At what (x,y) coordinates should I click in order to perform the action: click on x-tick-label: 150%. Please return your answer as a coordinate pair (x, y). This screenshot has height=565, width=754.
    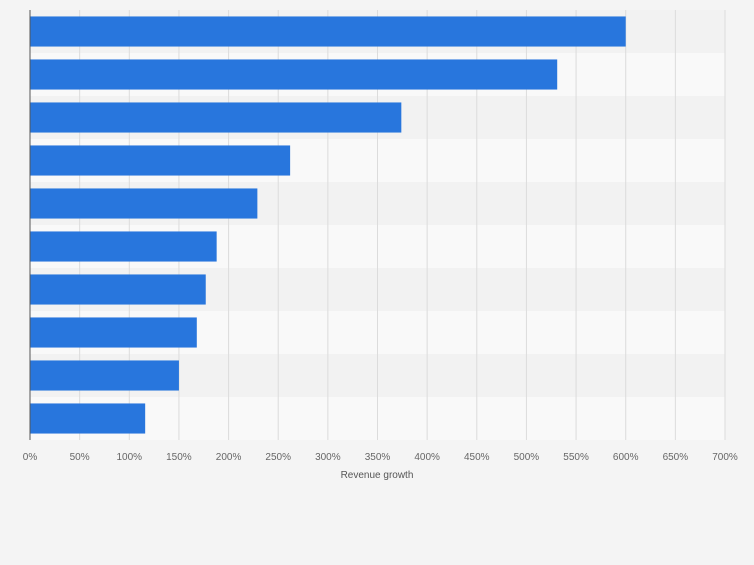
    Looking at the image, I should click on (179, 457).